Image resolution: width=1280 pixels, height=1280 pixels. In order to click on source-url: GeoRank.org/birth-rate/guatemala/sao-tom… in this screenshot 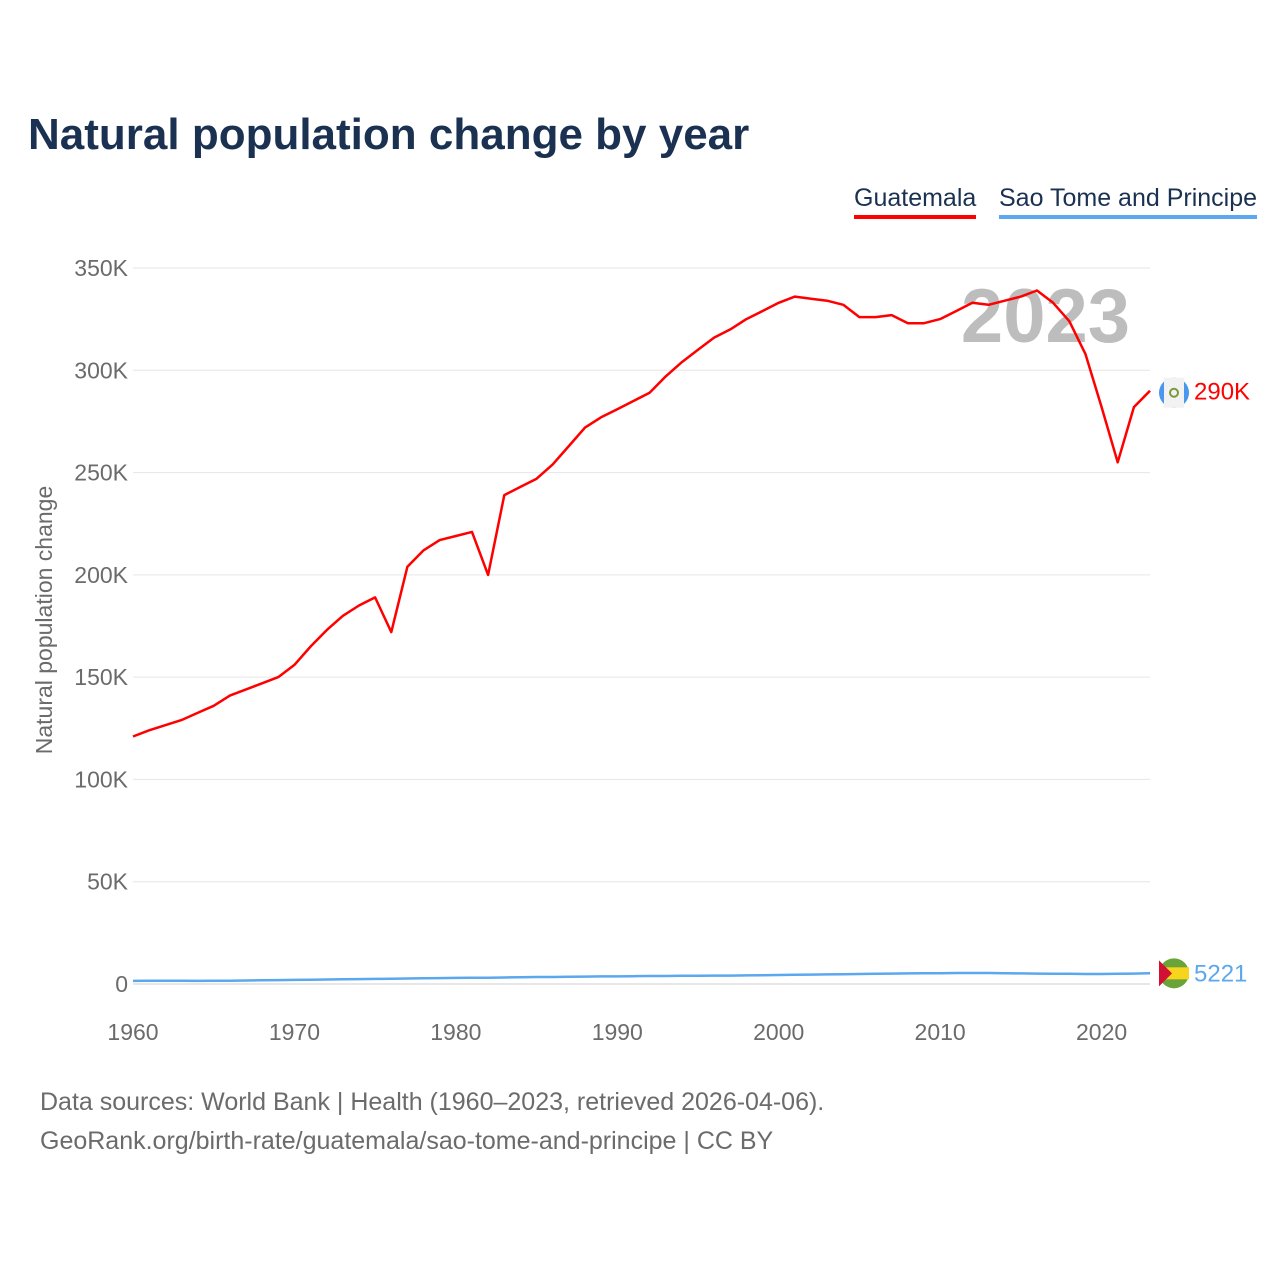, I will do `click(407, 1141)`.